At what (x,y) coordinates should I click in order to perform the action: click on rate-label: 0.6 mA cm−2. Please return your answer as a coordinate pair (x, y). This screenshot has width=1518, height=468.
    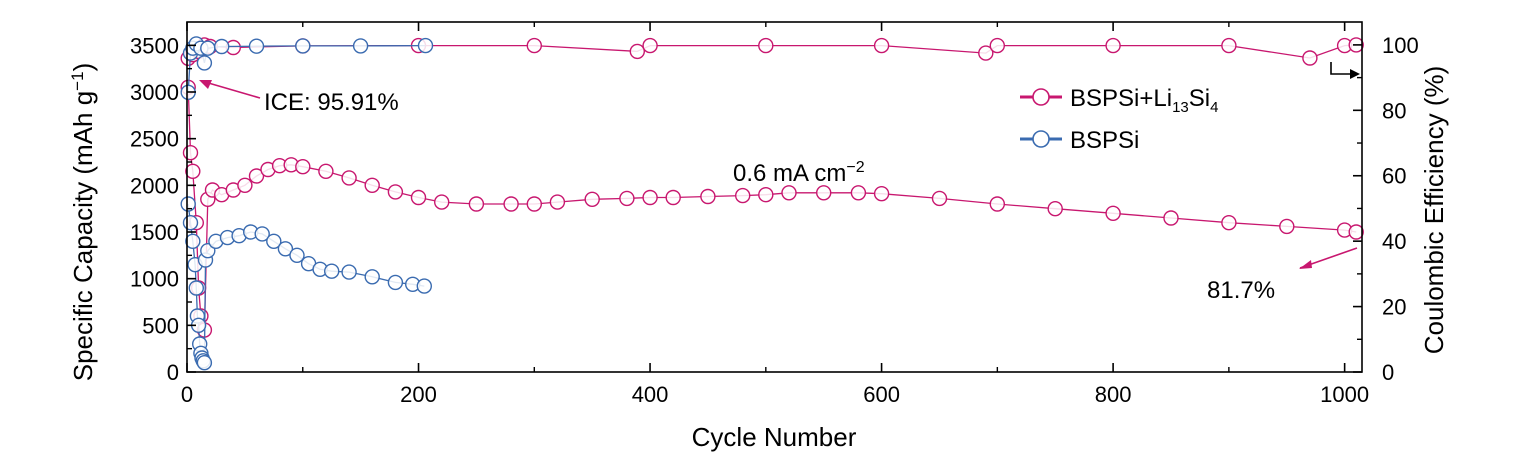
    Looking at the image, I should click on (799, 173).